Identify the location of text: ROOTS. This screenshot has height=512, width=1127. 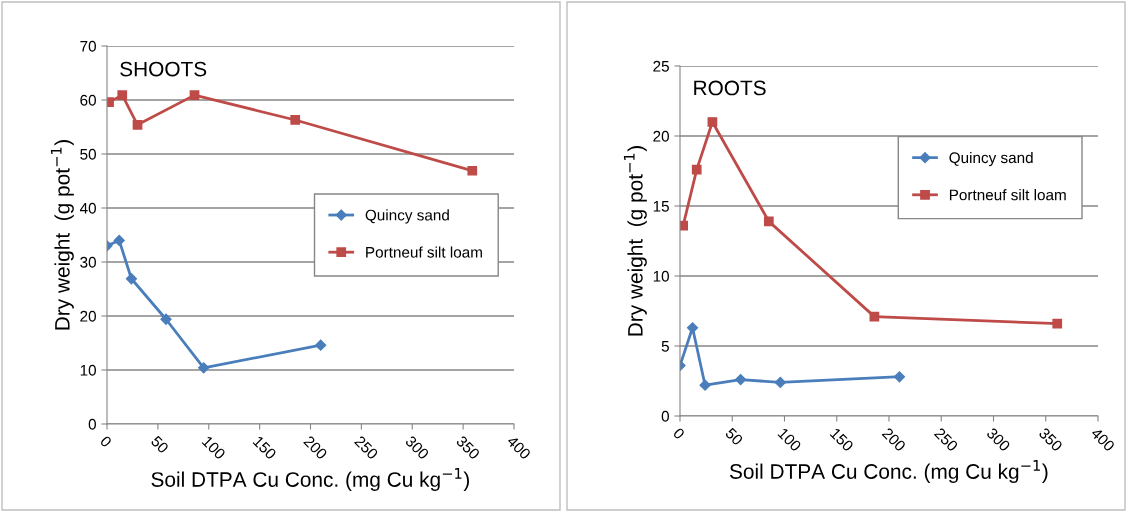
(730, 88).